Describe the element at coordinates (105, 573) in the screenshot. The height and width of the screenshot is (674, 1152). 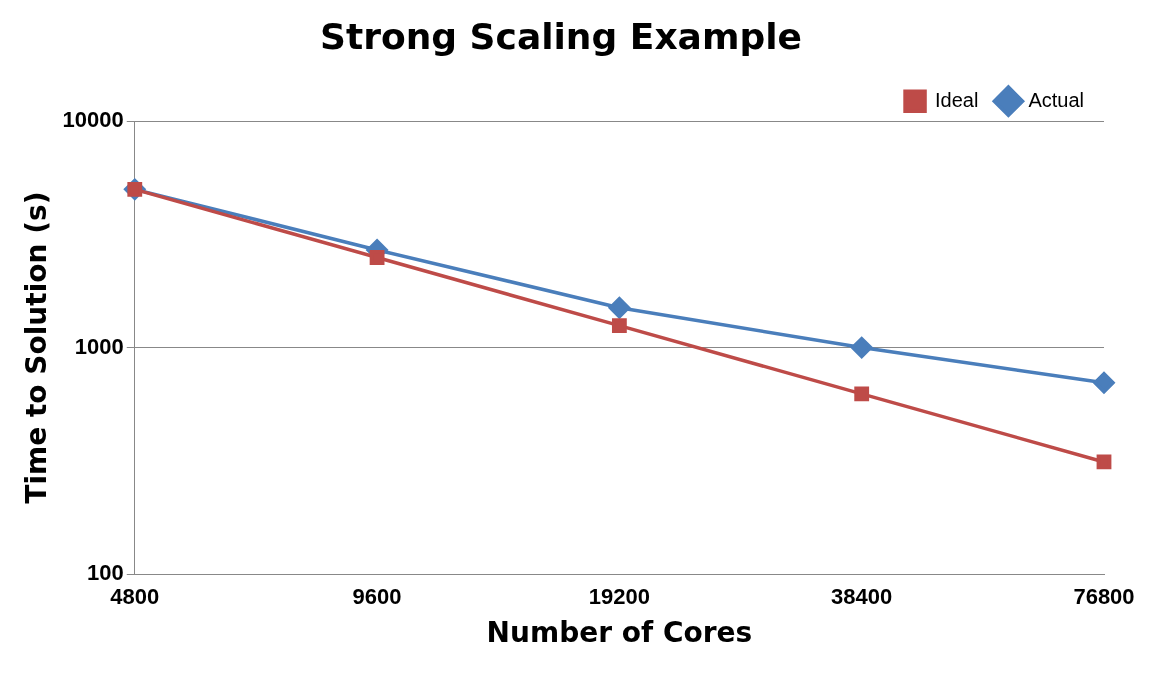
I see `y-tick-label: 100` at that location.